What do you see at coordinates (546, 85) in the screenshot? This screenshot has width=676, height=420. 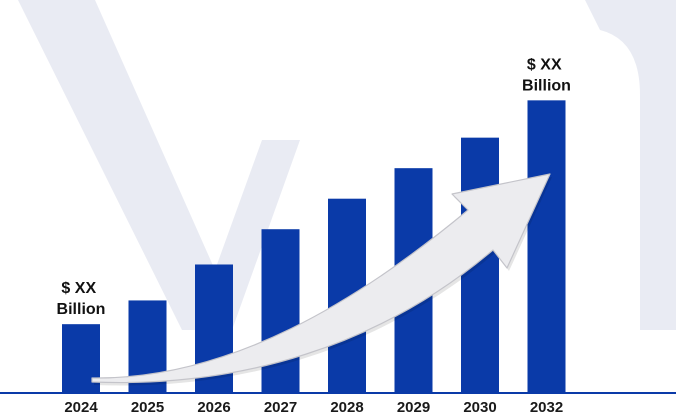 I see `last-value-annotation-line-2: Billion` at bounding box center [546, 85].